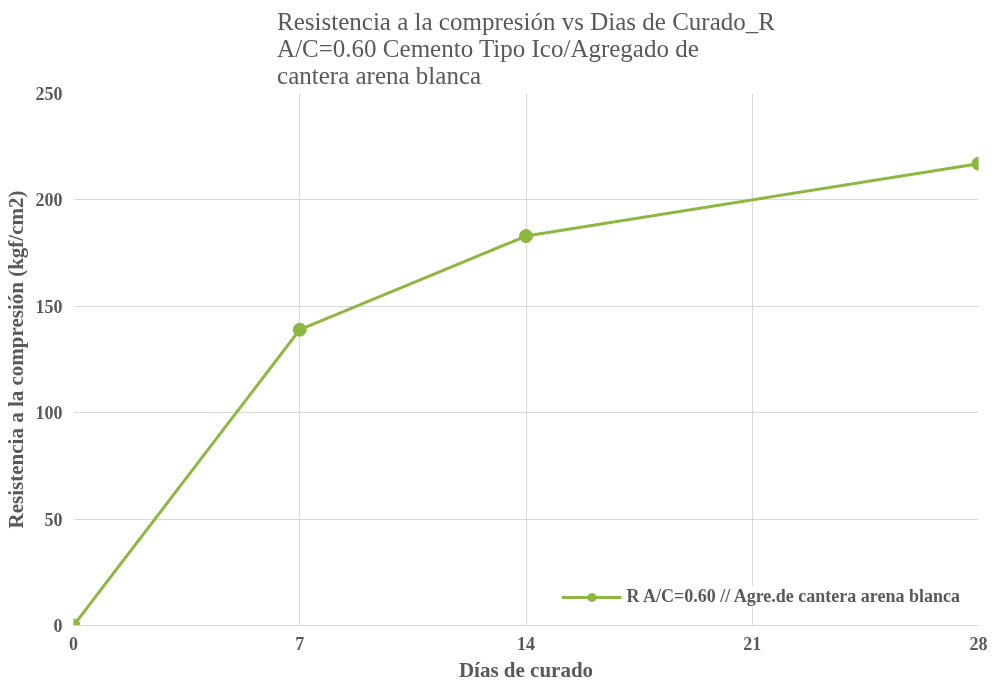 The height and width of the screenshot is (684, 1003). I want to click on y-tick-label: 50, so click(53, 519).